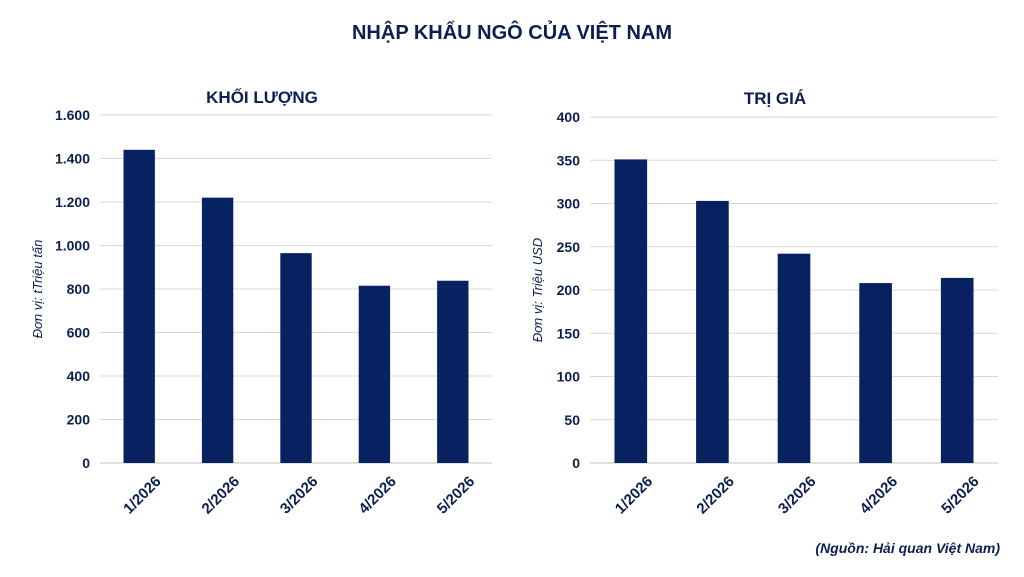 Image resolution: width=1024 pixels, height=577 pixels. I want to click on y-tick-label: 800, so click(79, 289).